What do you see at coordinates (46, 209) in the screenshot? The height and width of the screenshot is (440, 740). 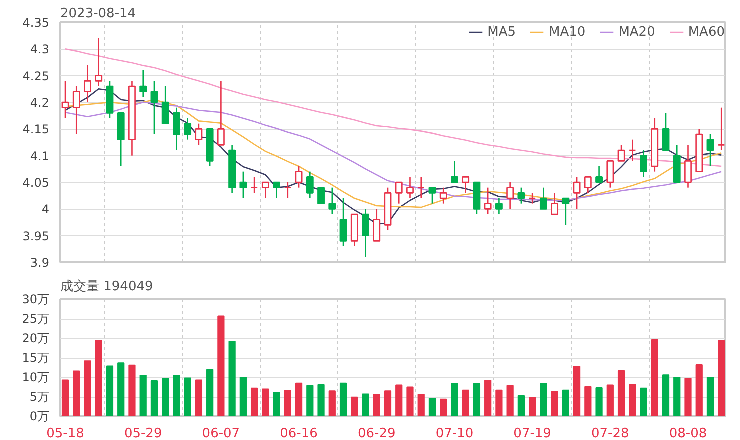 I see `y-tick-label: 4` at bounding box center [46, 209].